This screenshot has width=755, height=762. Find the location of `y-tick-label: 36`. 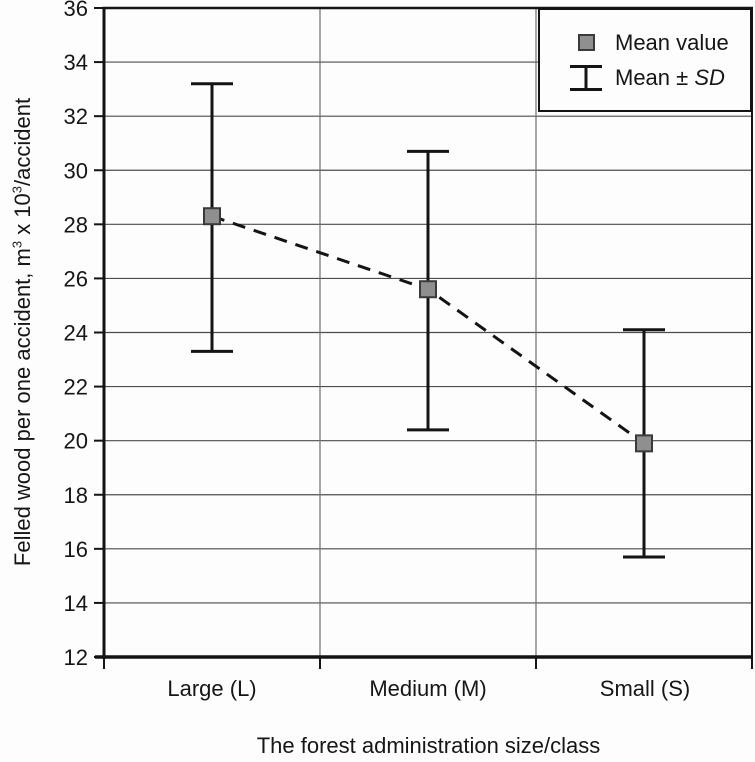

y-tick-label: 36 is located at coordinates (76, 10).